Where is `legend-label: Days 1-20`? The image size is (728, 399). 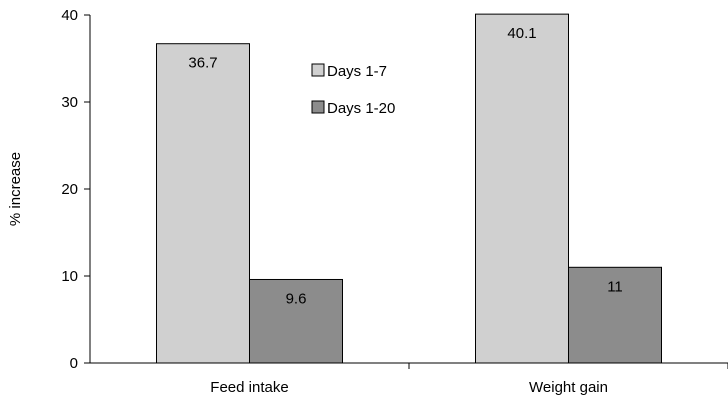 legend-label: Days 1-20 is located at coordinates (361, 108).